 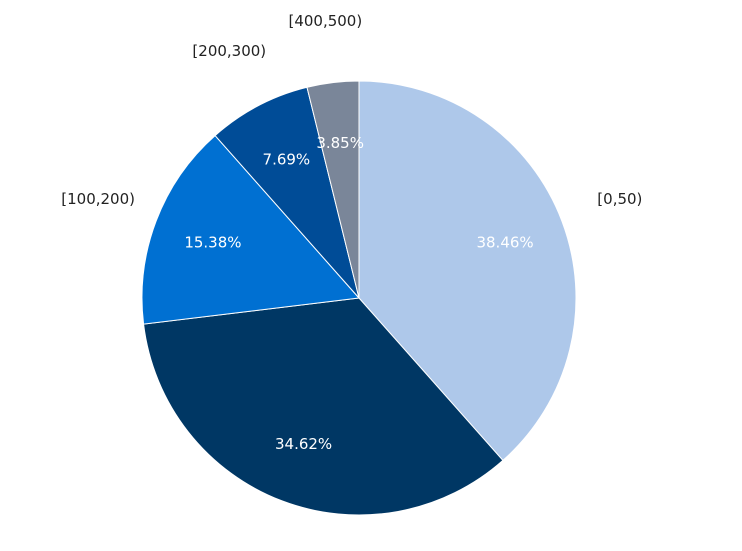 What do you see at coordinates (504, 243) in the screenshot?
I see `slice-percent-label-0-50: 38.46%` at bounding box center [504, 243].